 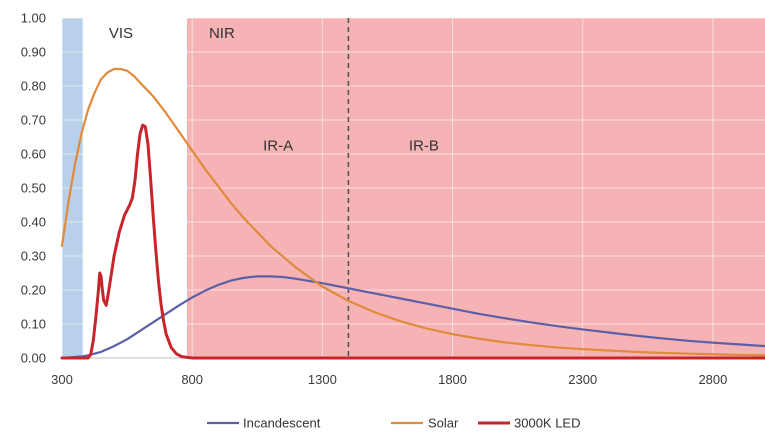 What do you see at coordinates (33, 324) in the screenshot?
I see `y-tick-label: 0.10` at bounding box center [33, 324].